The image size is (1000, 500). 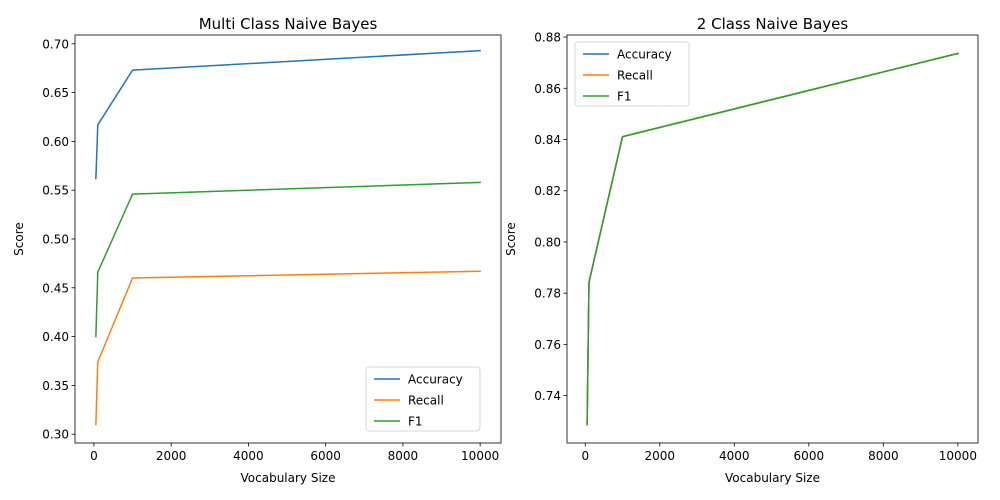 I want to click on y-tick-label: 0.76, so click(x=547, y=345).